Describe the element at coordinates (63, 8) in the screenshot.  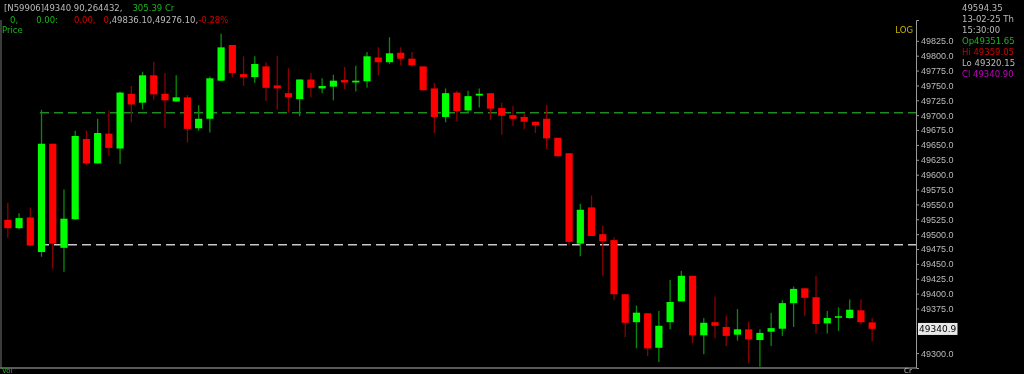
I see `text: [N59906]49340.90,264432,` at that location.